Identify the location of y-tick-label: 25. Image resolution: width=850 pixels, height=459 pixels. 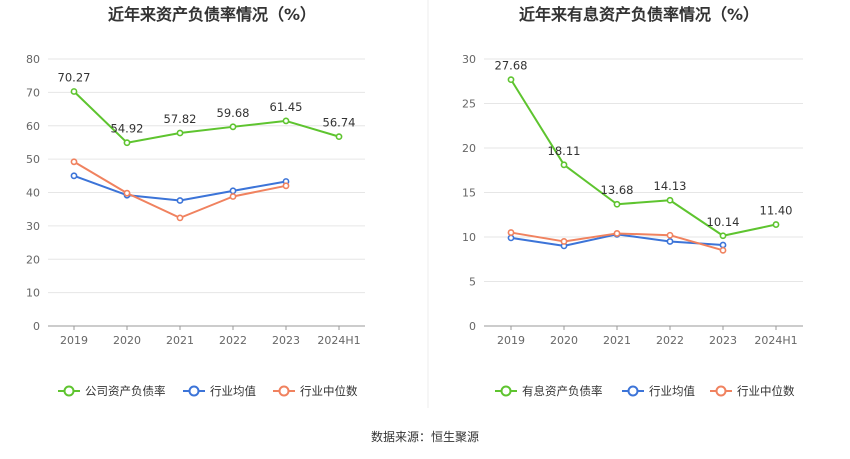
(469, 104).